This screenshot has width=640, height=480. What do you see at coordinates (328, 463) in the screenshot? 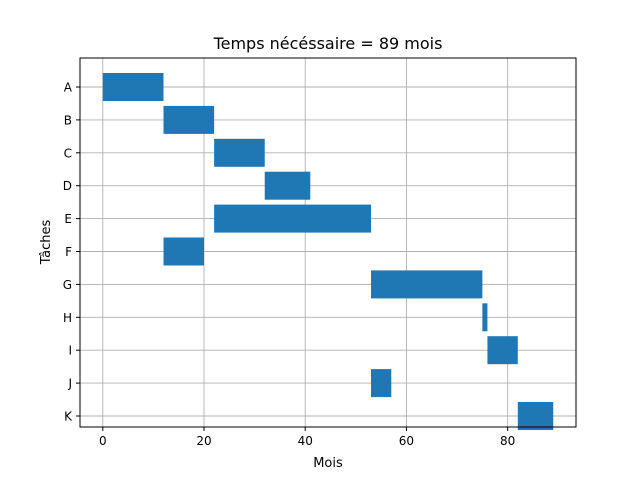
I see `x-axis-label: Mois` at bounding box center [328, 463].